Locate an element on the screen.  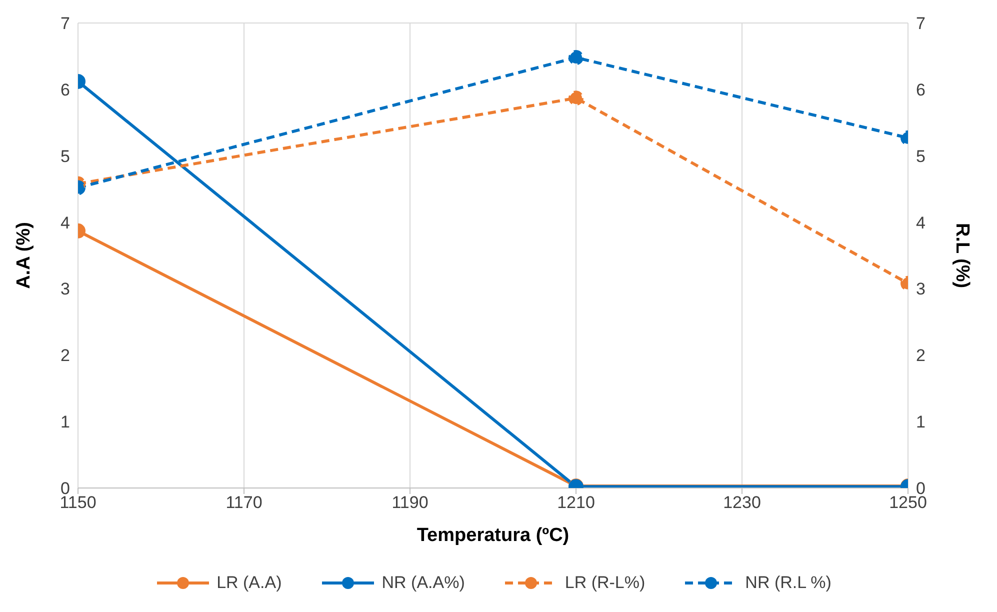
legend-label: LR (R-L%) is located at coordinates (605, 583).